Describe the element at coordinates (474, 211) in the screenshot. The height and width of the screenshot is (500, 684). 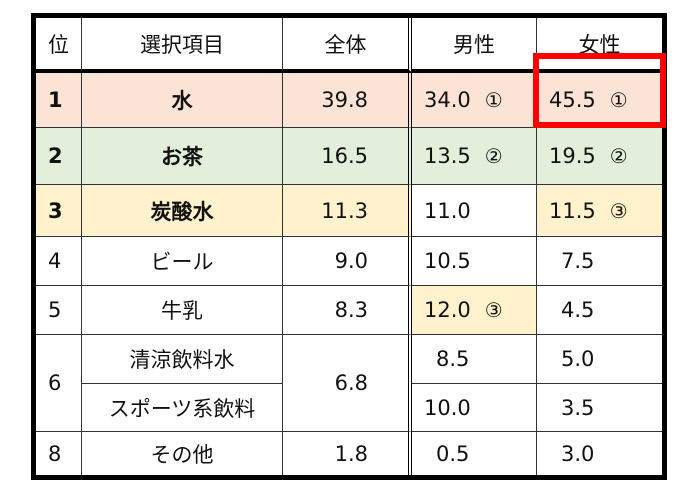
I see `row3-male: 11.0` at that location.